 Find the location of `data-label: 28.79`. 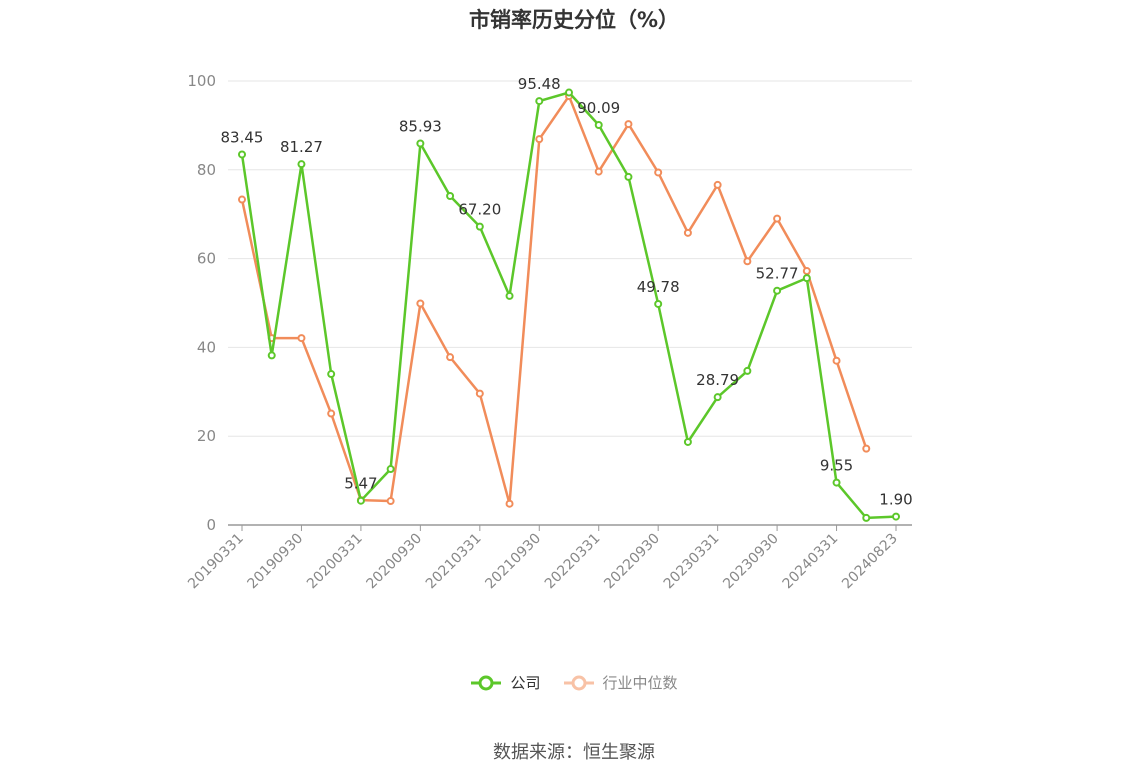

data-label: 28.79 is located at coordinates (717, 380).